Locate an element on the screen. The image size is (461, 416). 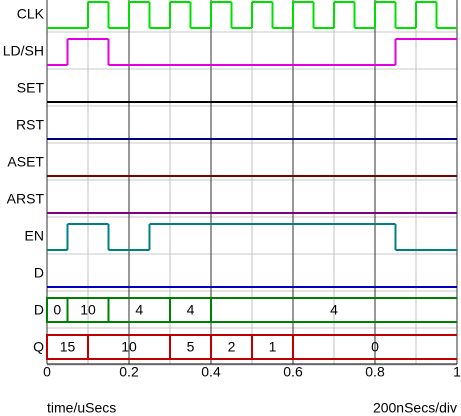
bus-value-label: 5 is located at coordinates (191, 347).